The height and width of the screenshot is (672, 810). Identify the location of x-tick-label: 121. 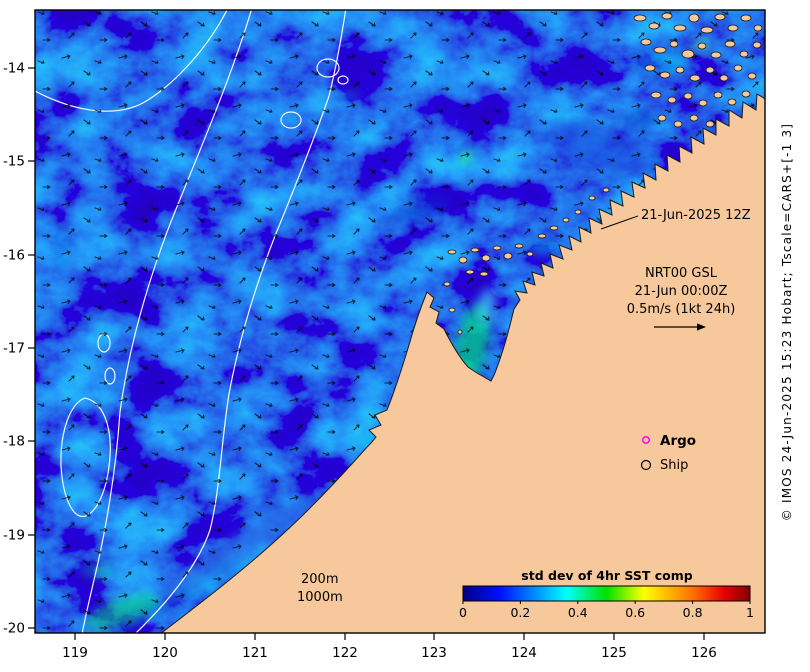
(255, 653).